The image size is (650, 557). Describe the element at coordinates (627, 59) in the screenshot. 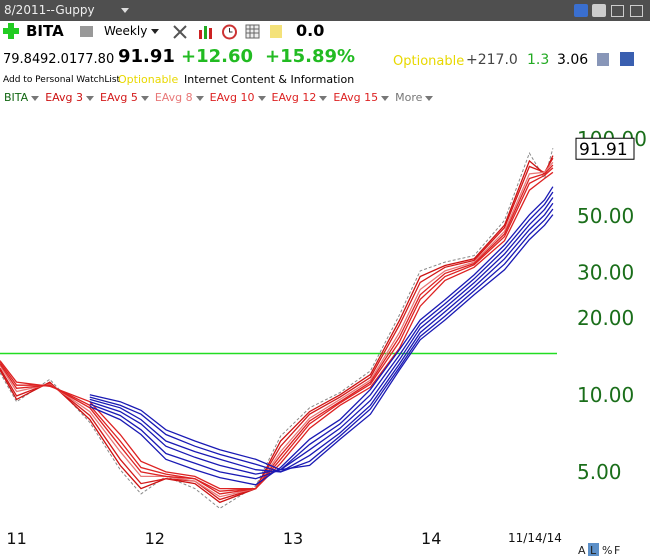

I see `save-icon` at that location.